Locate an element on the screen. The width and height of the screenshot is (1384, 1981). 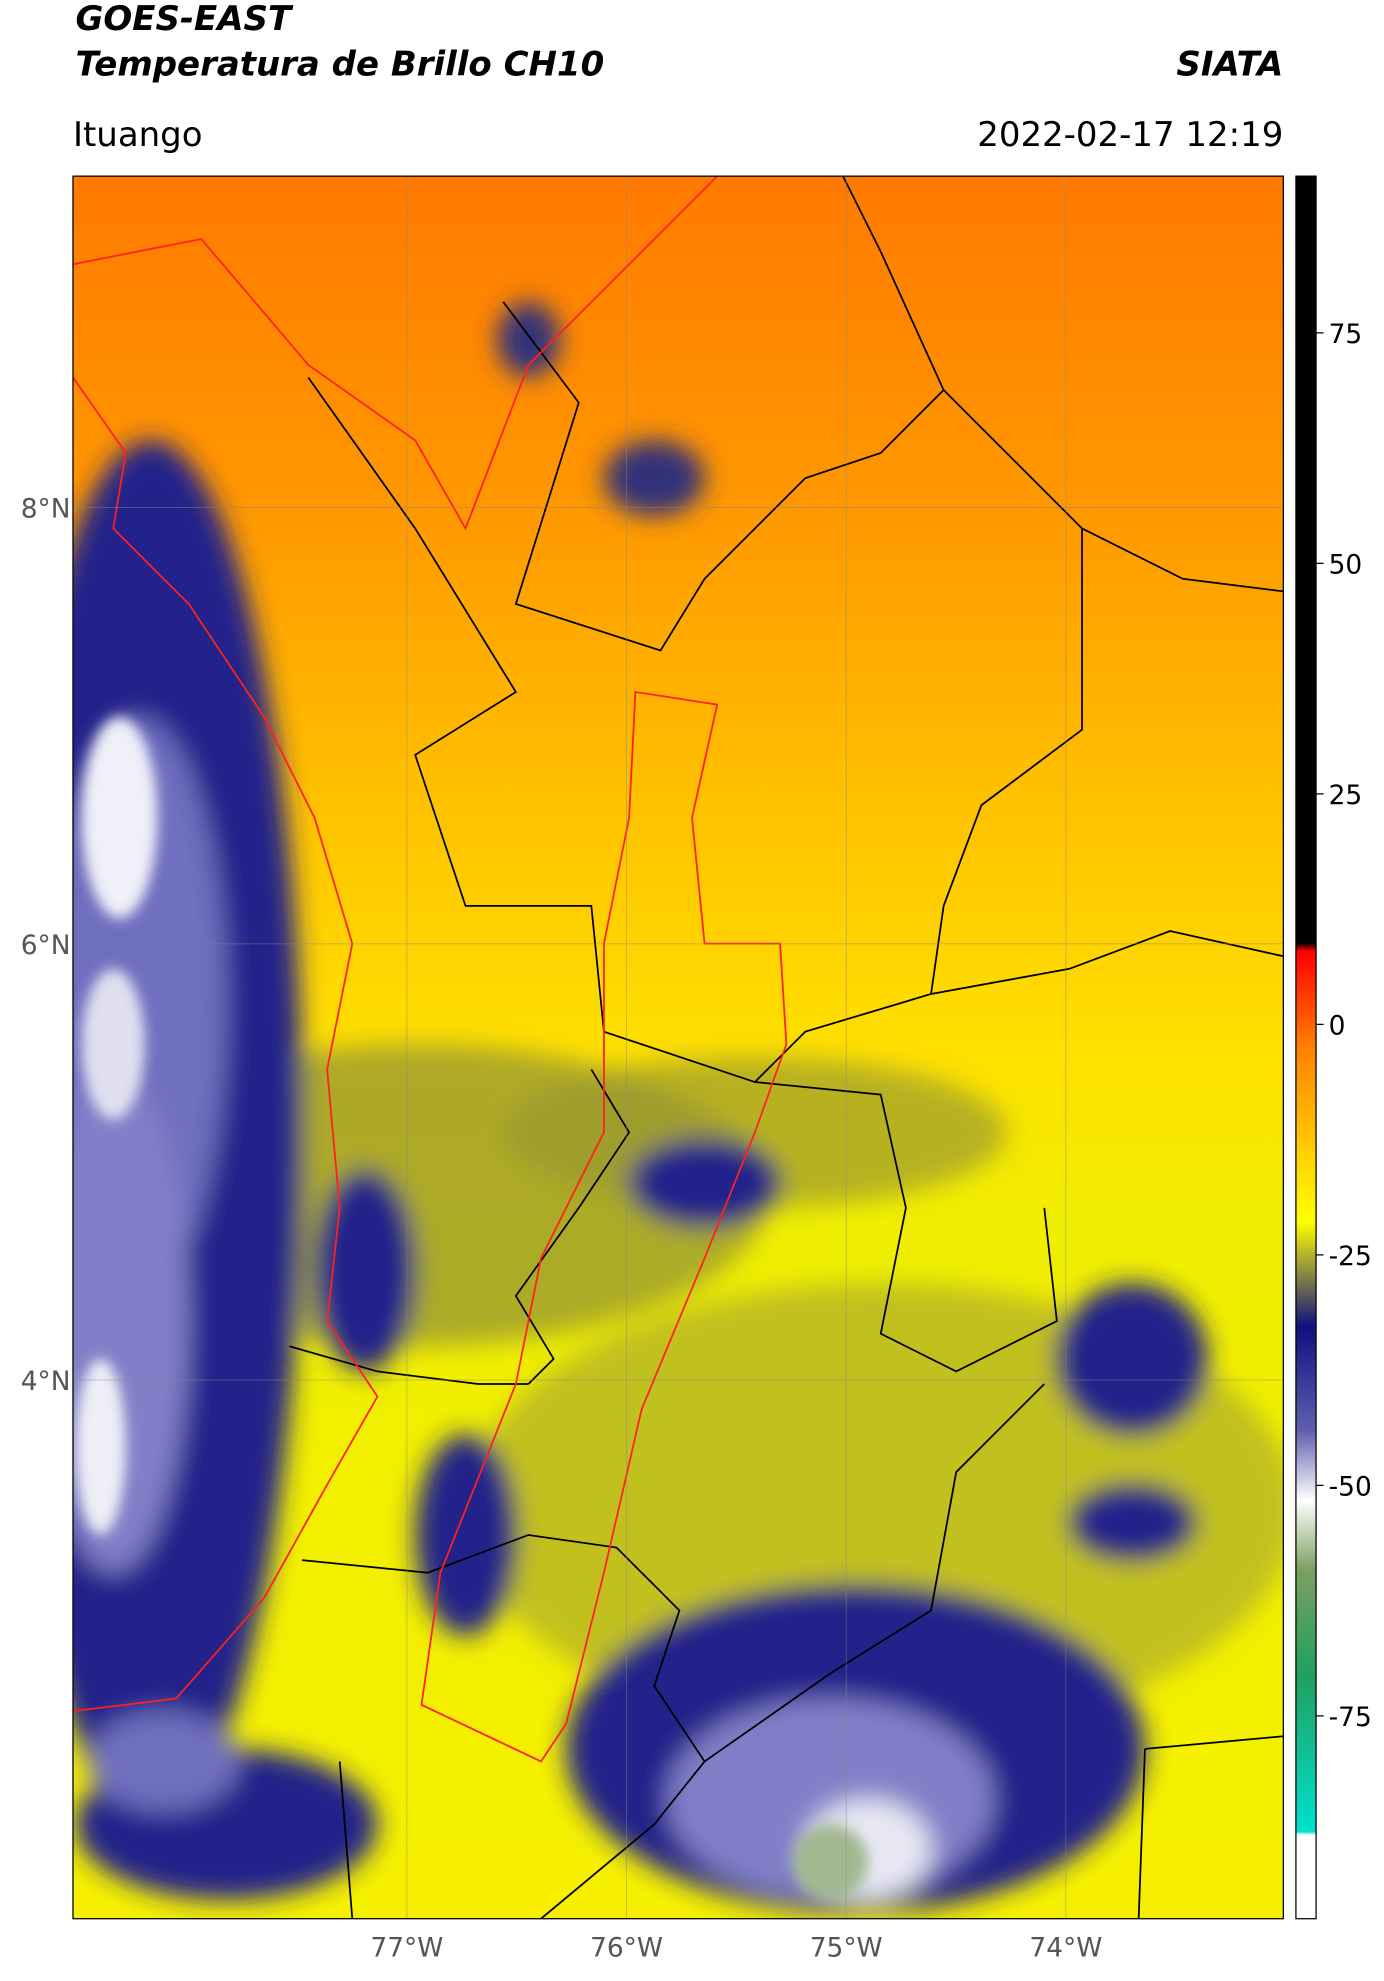
x-tick-label: 76°W is located at coordinates (626, 1947).